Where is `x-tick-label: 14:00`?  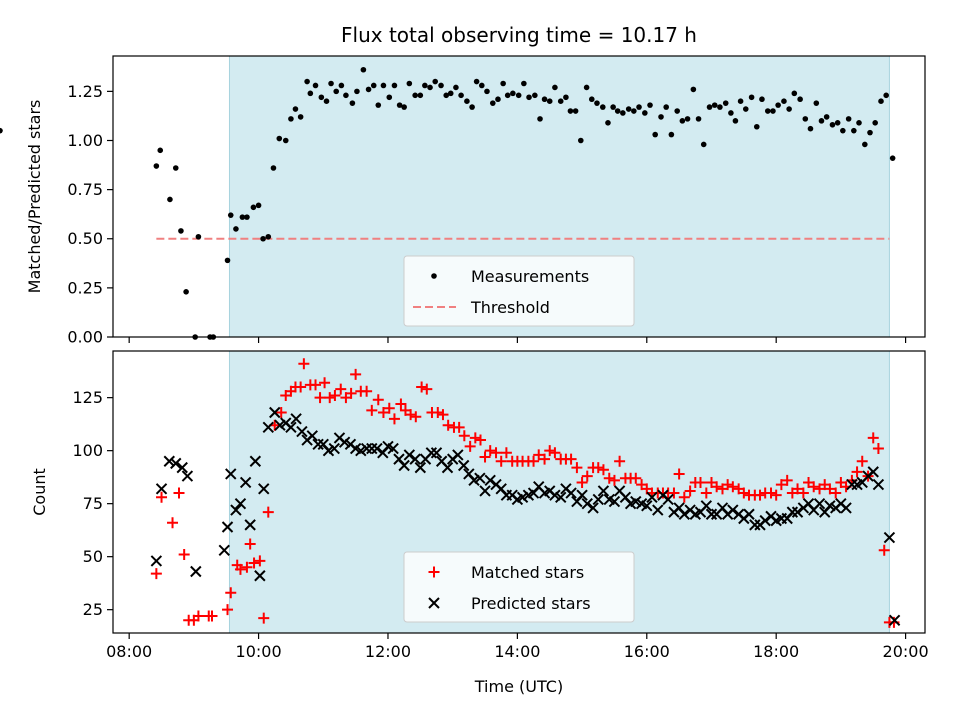
x-tick-label: 14:00 is located at coordinates (517, 651).